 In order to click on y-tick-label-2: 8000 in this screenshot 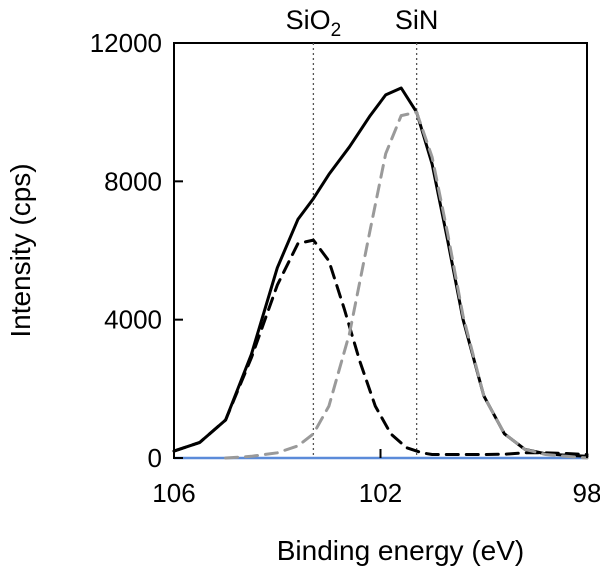, I will do `click(133, 181)`.